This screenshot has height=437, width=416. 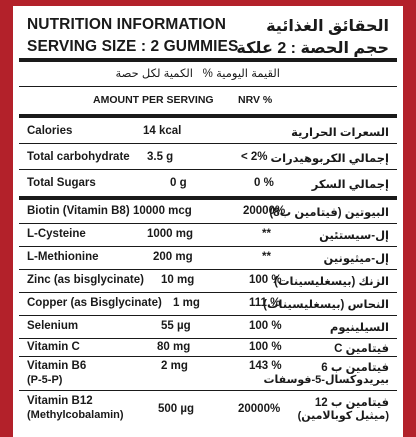 What do you see at coordinates (178, 183) in the screenshot?
I see `row-amount: 0 g` at bounding box center [178, 183].